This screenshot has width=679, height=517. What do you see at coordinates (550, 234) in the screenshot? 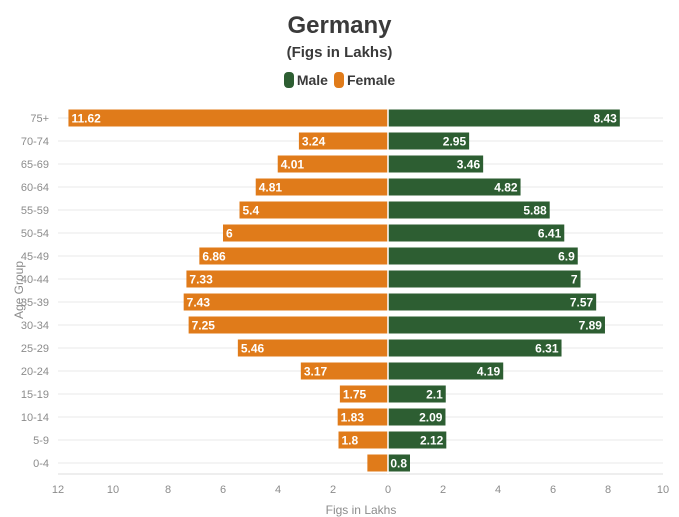
I see `data-label-male: 6.41` at bounding box center [550, 234].